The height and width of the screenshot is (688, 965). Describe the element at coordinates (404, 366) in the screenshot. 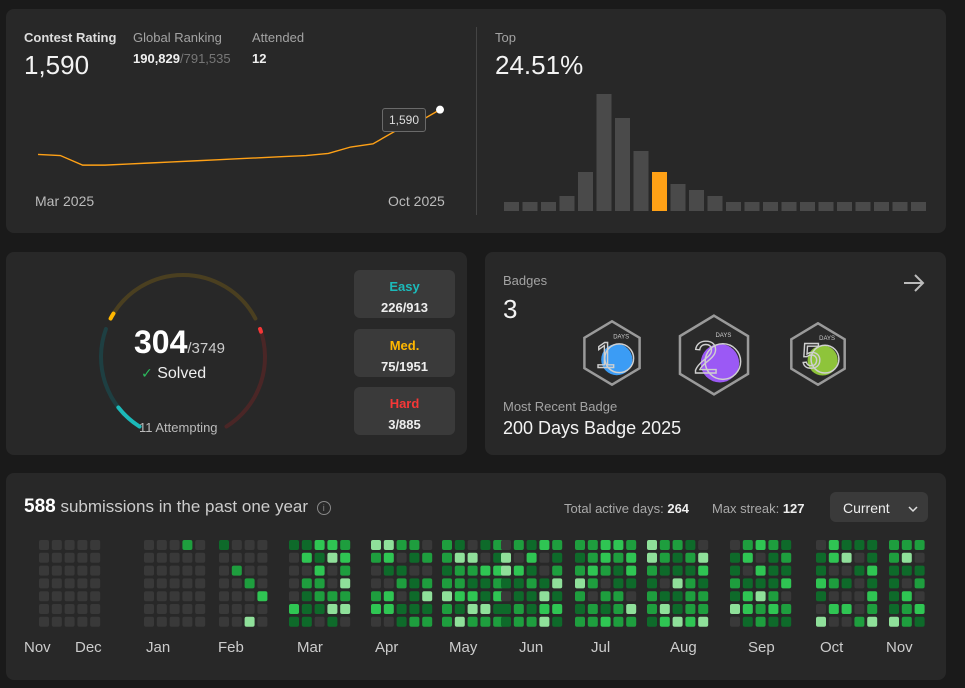

I see `medium-value: 75/1951` at that location.